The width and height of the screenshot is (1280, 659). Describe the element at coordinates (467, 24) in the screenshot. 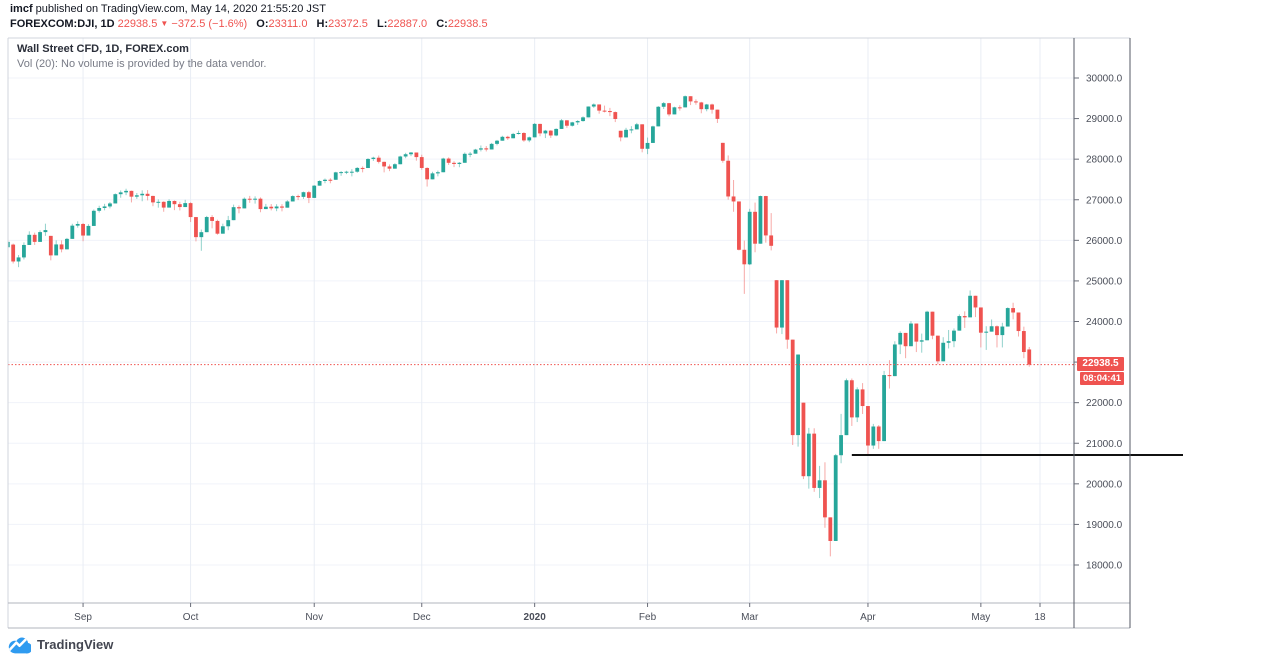

I see `close-value: 22938.5` at that location.